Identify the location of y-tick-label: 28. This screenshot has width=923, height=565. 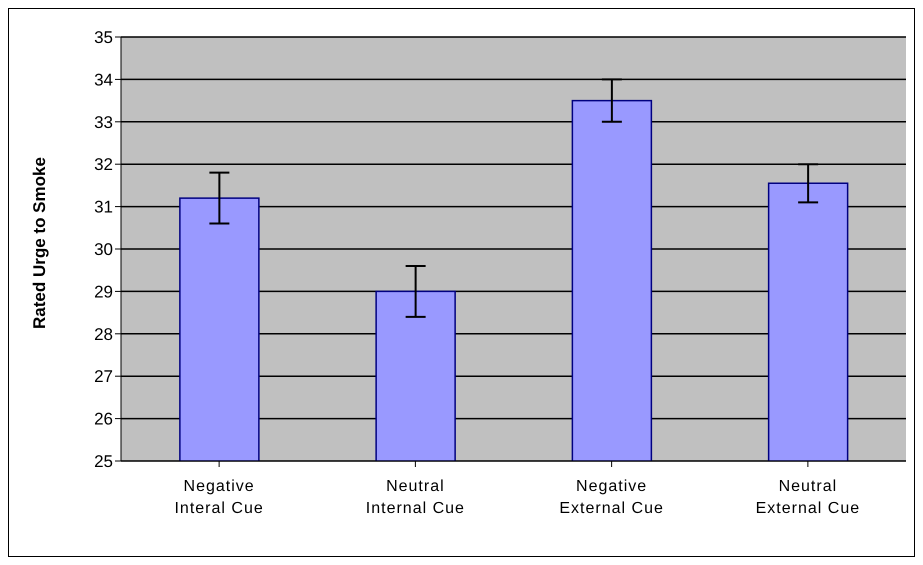
(103, 334).